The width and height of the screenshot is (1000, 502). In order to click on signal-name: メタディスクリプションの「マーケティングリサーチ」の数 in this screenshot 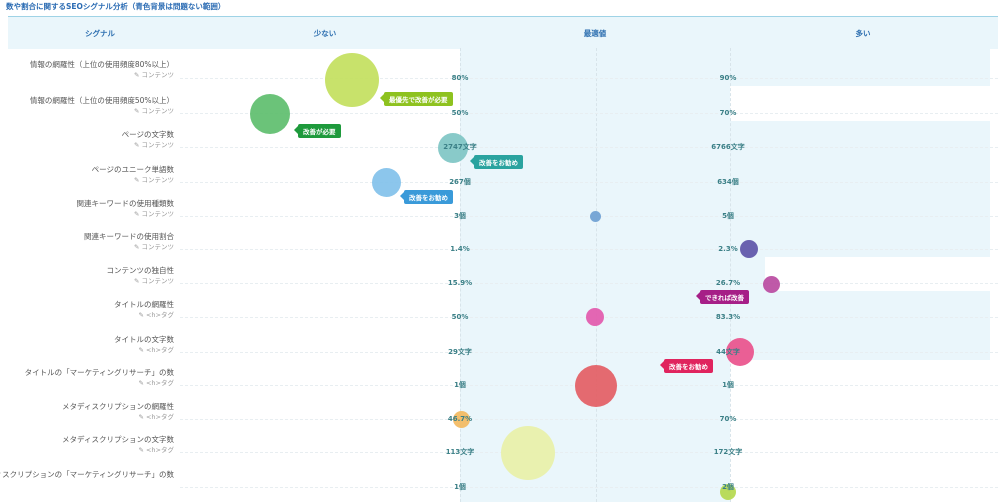, I will do `click(87, 474)`.